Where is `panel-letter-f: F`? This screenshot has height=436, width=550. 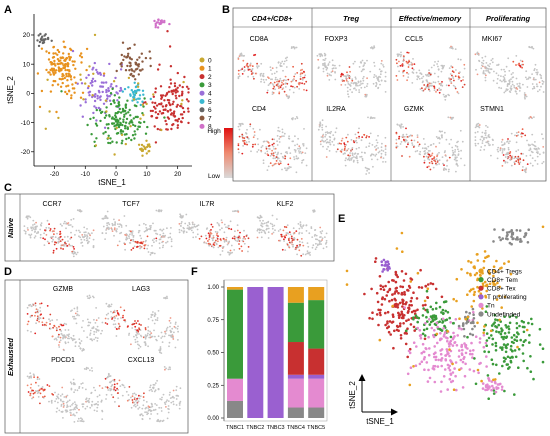
panel-letter-f: F is located at coordinates (194, 272).